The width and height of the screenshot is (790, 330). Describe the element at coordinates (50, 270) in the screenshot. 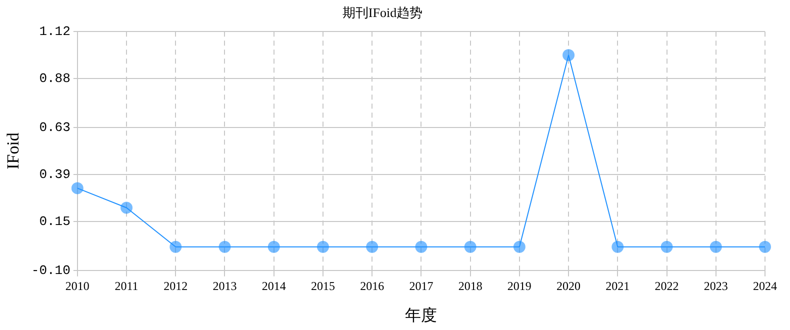

I see `y-tick-label: -0.10` at that location.